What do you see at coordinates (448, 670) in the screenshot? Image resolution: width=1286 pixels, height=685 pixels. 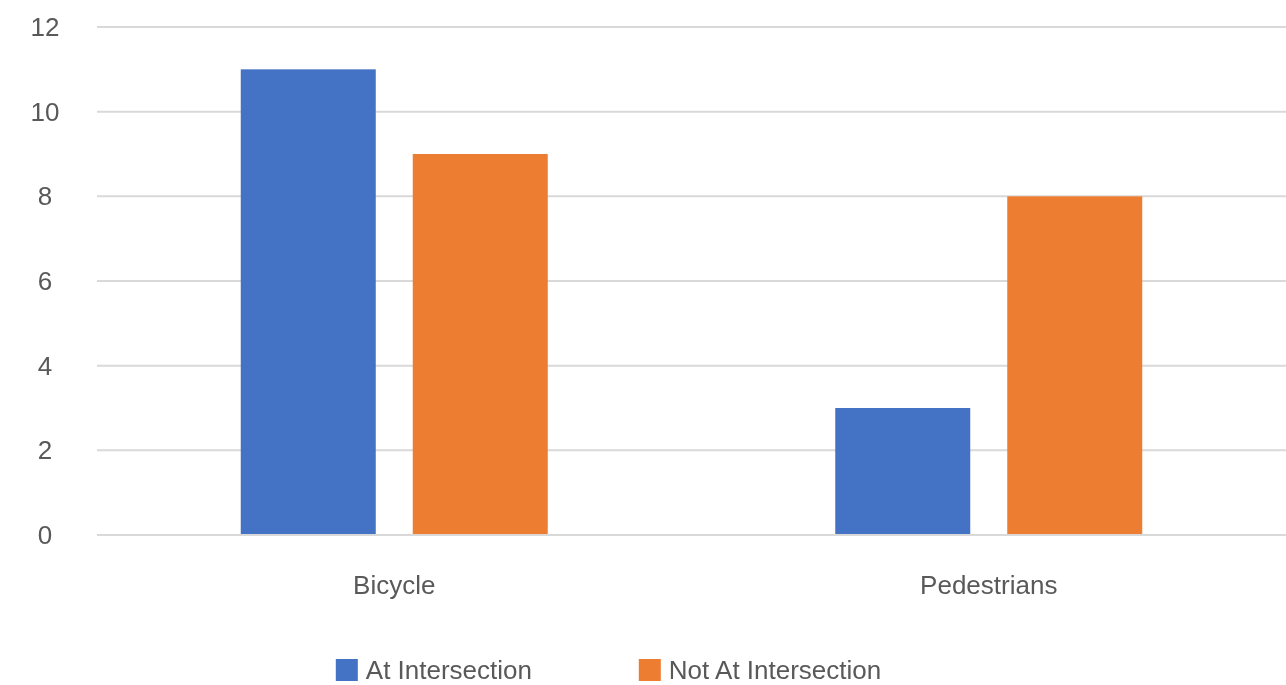 I see `legend-label: At Intersection` at bounding box center [448, 670].